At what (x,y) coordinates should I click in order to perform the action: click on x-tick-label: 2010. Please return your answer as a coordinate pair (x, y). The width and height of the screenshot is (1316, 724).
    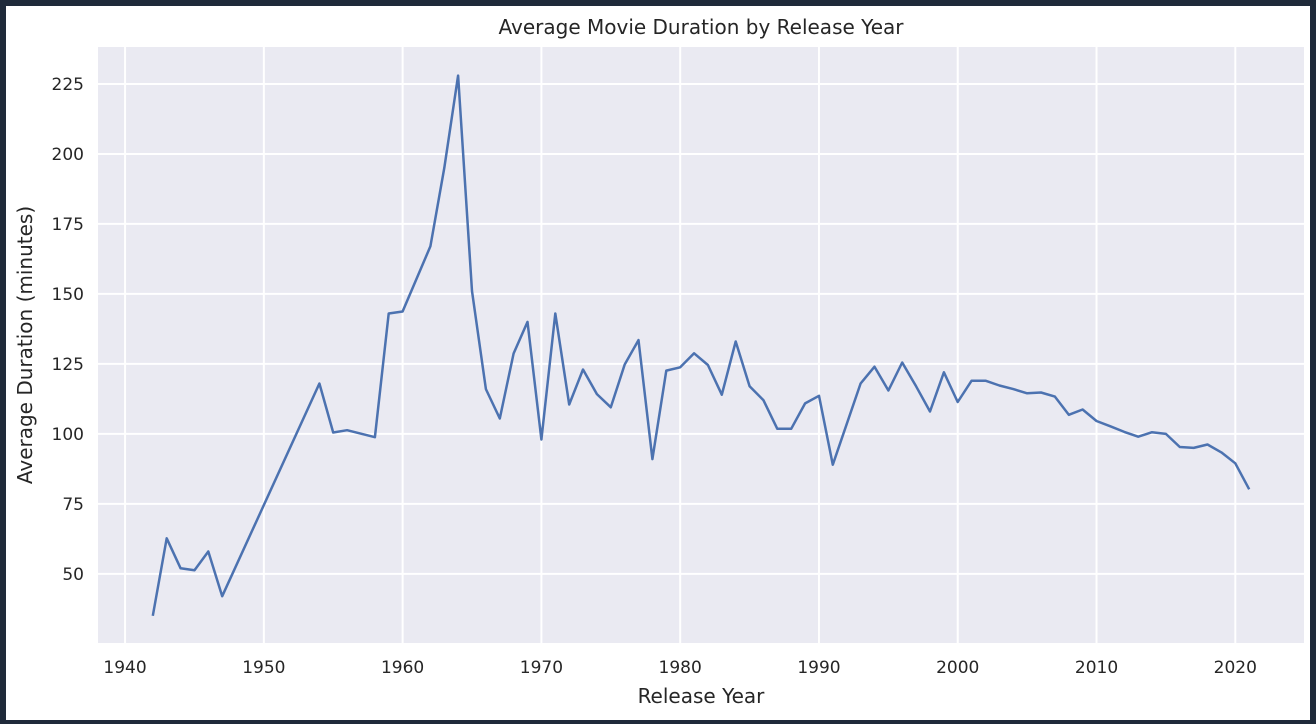
    Looking at the image, I should click on (1096, 668).